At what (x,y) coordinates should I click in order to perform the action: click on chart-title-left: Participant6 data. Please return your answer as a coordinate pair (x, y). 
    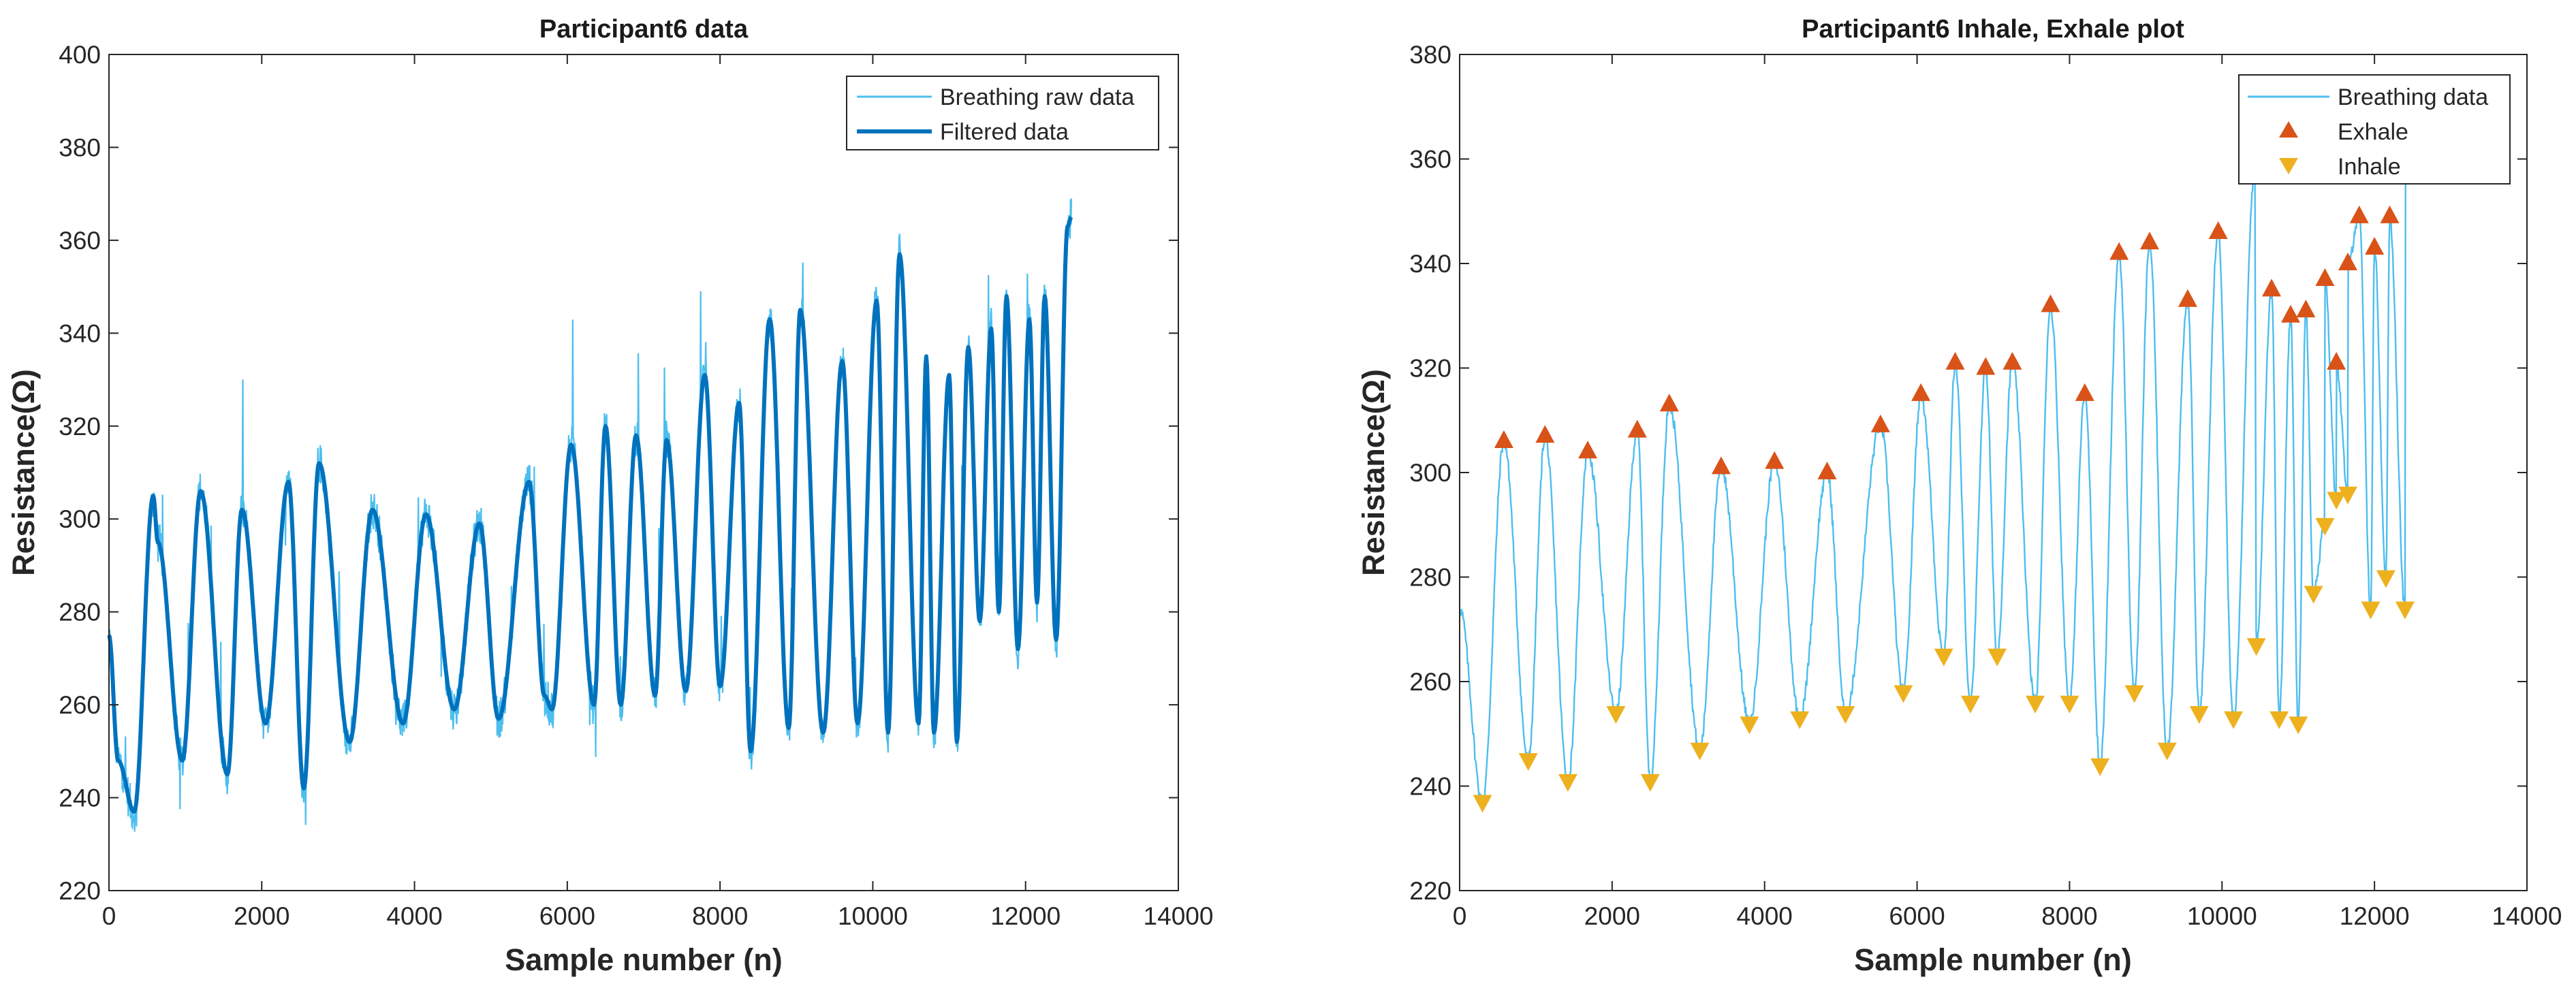
    Looking at the image, I should click on (644, 29).